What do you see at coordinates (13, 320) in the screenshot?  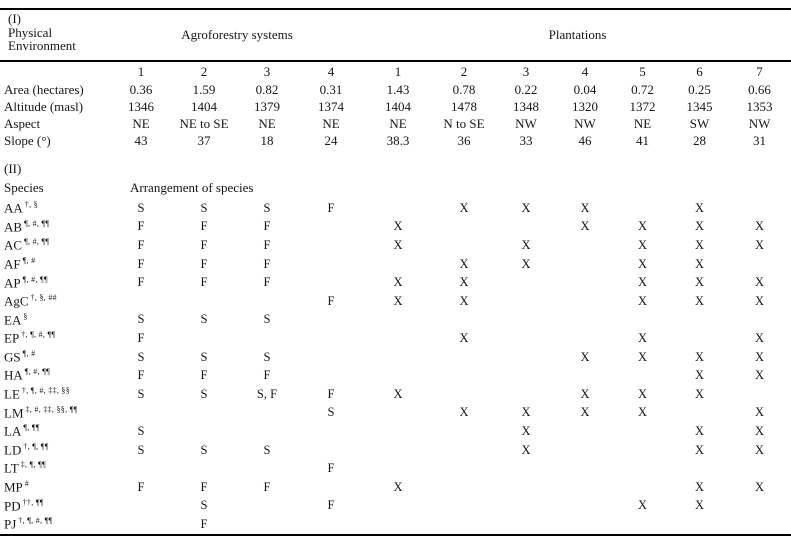 I see `species-code: EA` at bounding box center [13, 320].